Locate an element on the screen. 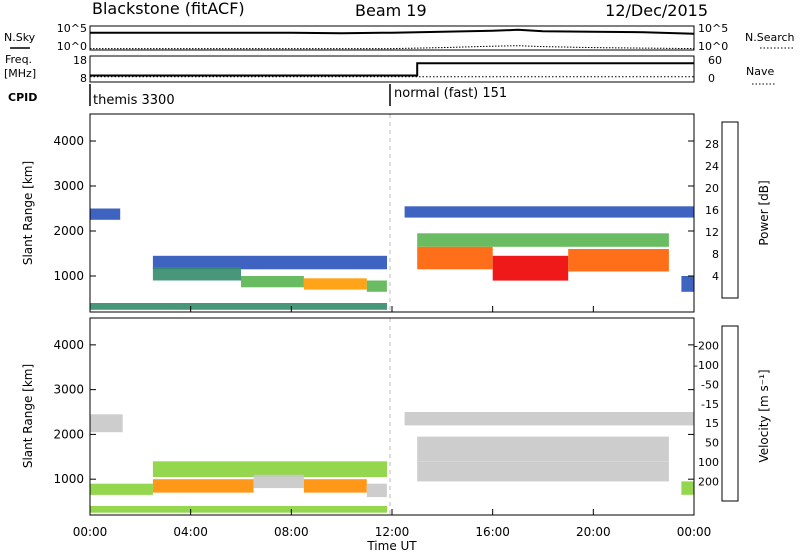 Image resolution: width=800 pixels, height=554 pixels. velocity-colorbar-tick-7: -100 is located at coordinates (706, 365).